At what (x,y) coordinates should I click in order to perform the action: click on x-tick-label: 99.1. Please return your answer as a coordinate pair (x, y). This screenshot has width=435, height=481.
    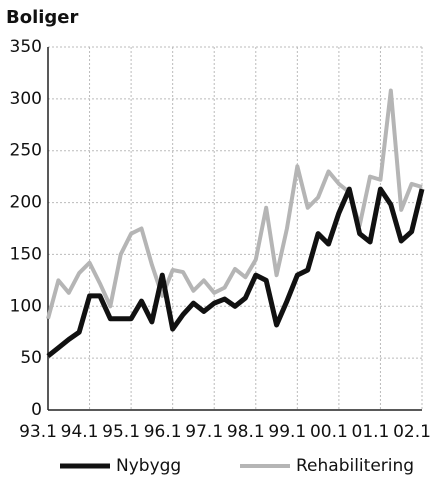
    Looking at the image, I should click on (287, 432).